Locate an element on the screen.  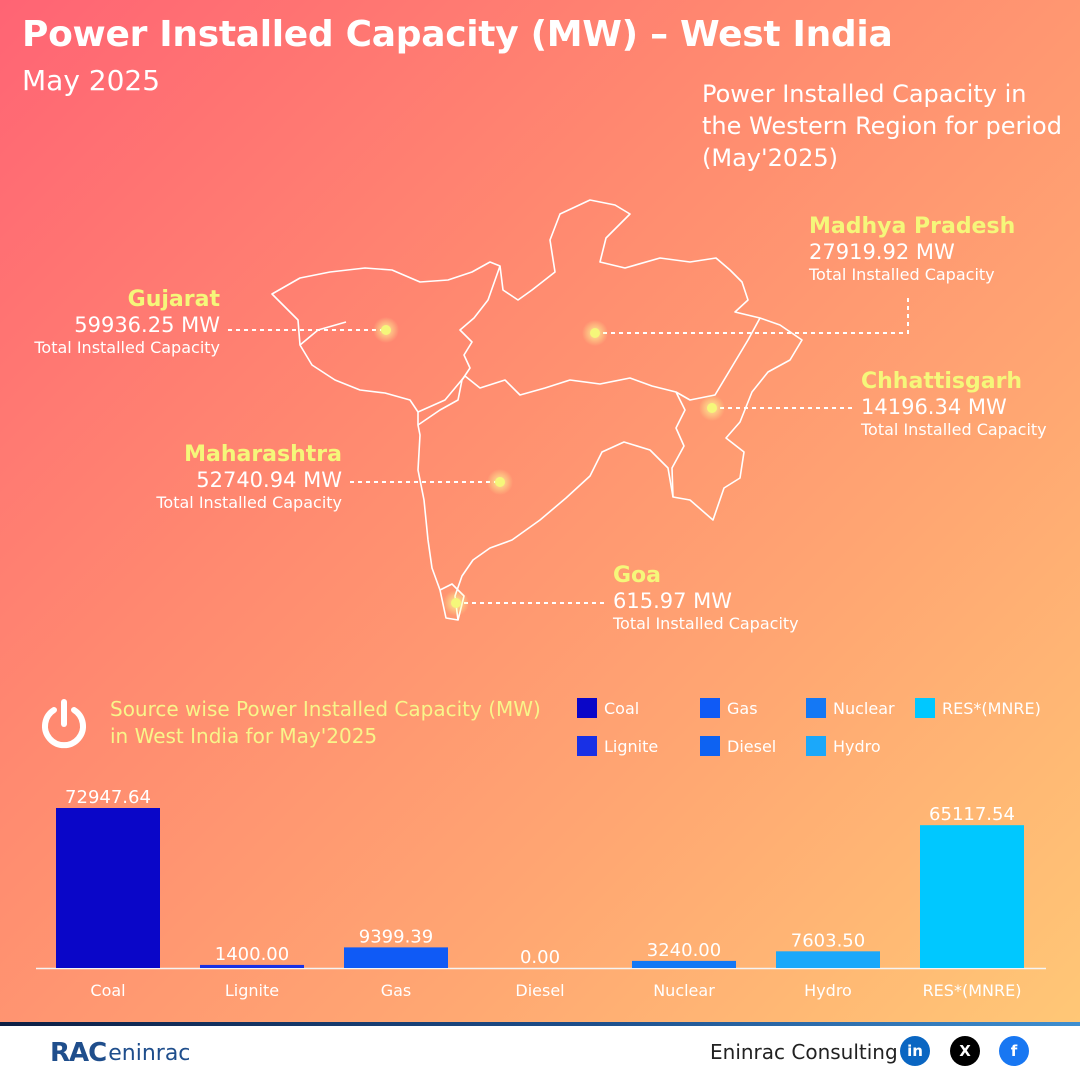
state-label-goa: Goa 615.97 MW Total Installed Capacity is located at coordinates (706, 598).